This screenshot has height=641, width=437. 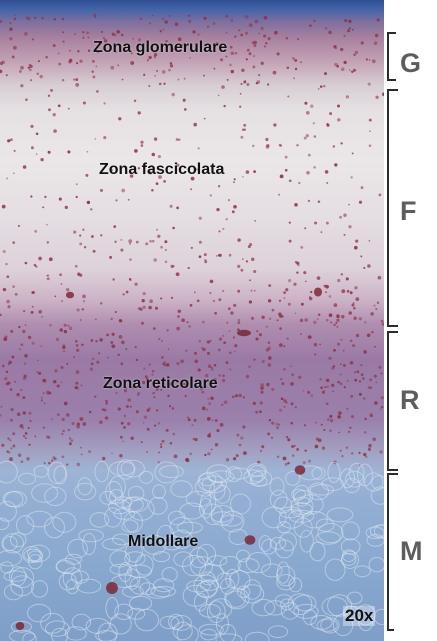 What do you see at coordinates (392, 401) in the screenshot?
I see `bracket-r` at bounding box center [392, 401].